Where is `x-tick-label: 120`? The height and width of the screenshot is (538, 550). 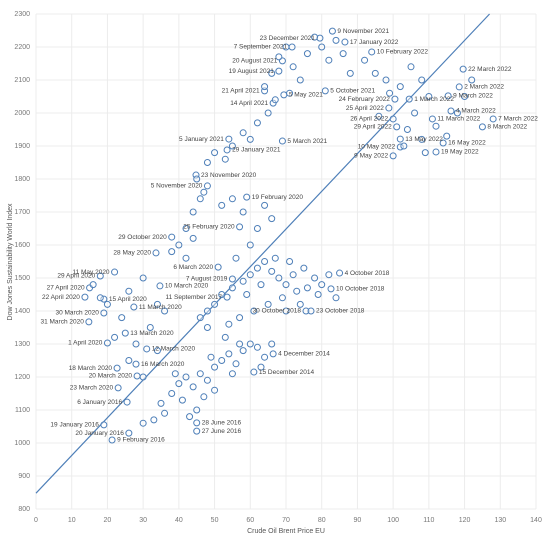
x-tick-label: 120 is located at coordinates (465, 520).